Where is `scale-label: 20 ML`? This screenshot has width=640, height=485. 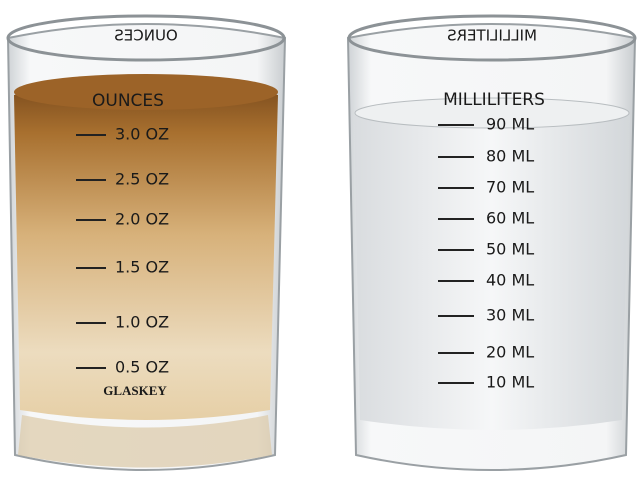
scale-label: 20 ML is located at coordinates (510, 352).